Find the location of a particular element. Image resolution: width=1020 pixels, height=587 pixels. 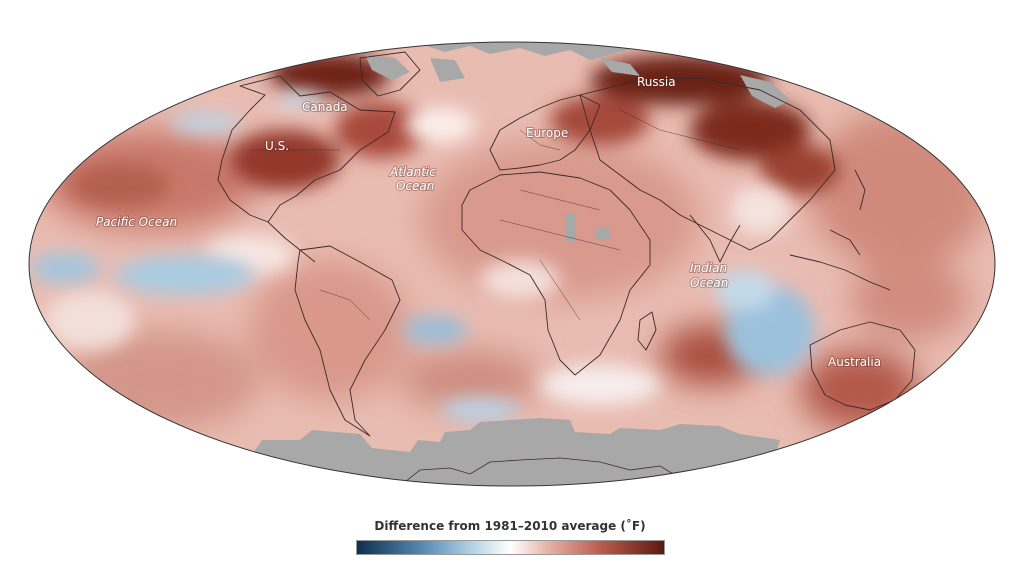

label-russia: Russia is located at coordinates (656, 82).